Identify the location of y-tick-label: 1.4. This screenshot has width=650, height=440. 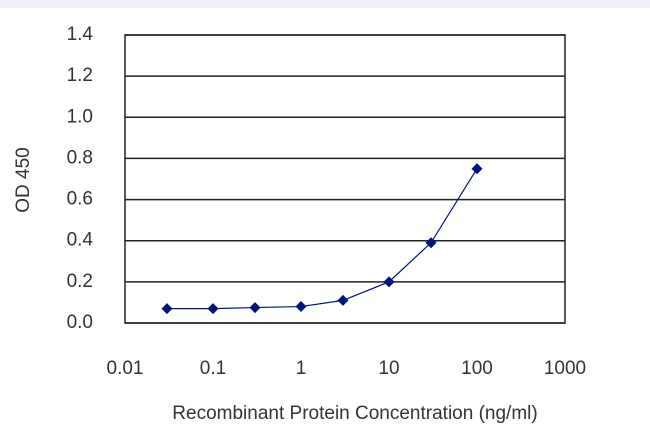
(80, 34).